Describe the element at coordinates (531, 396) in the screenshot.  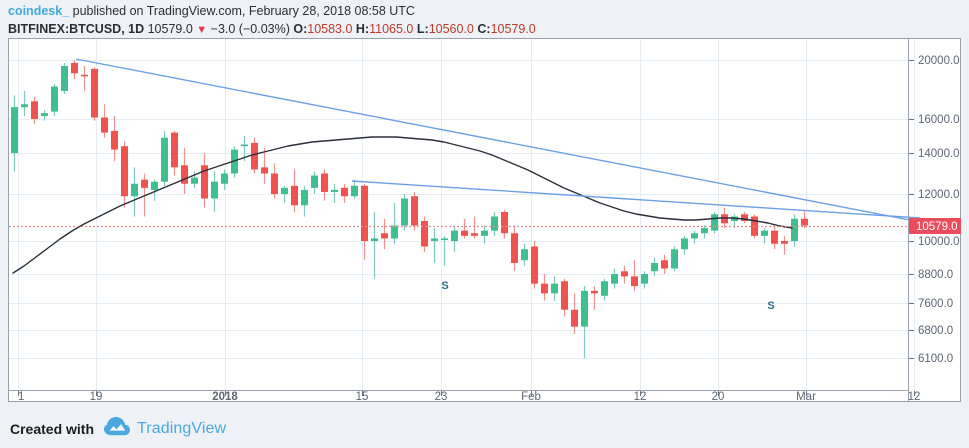
I see `time-tick-label: Feb` at that location.